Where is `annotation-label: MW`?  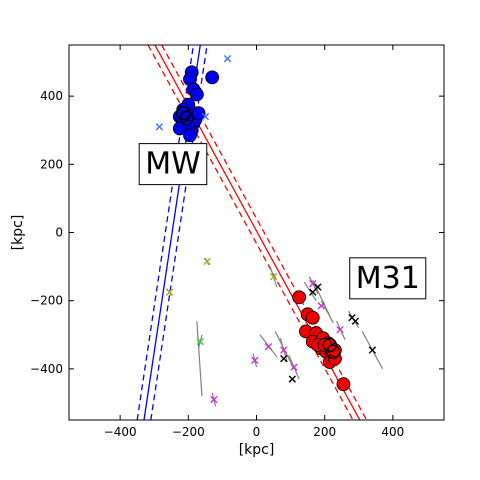 annotation-label: MW is located at coordinates (173, 164).